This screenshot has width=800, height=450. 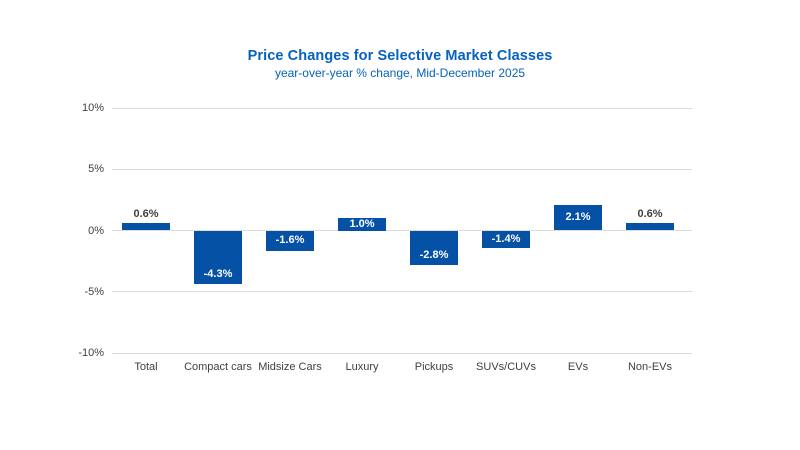 What do you see at coordinates (94, 291) in the screenshot?
I see `y-tick-label--5%: -5%` at bounding box center [94, 291].